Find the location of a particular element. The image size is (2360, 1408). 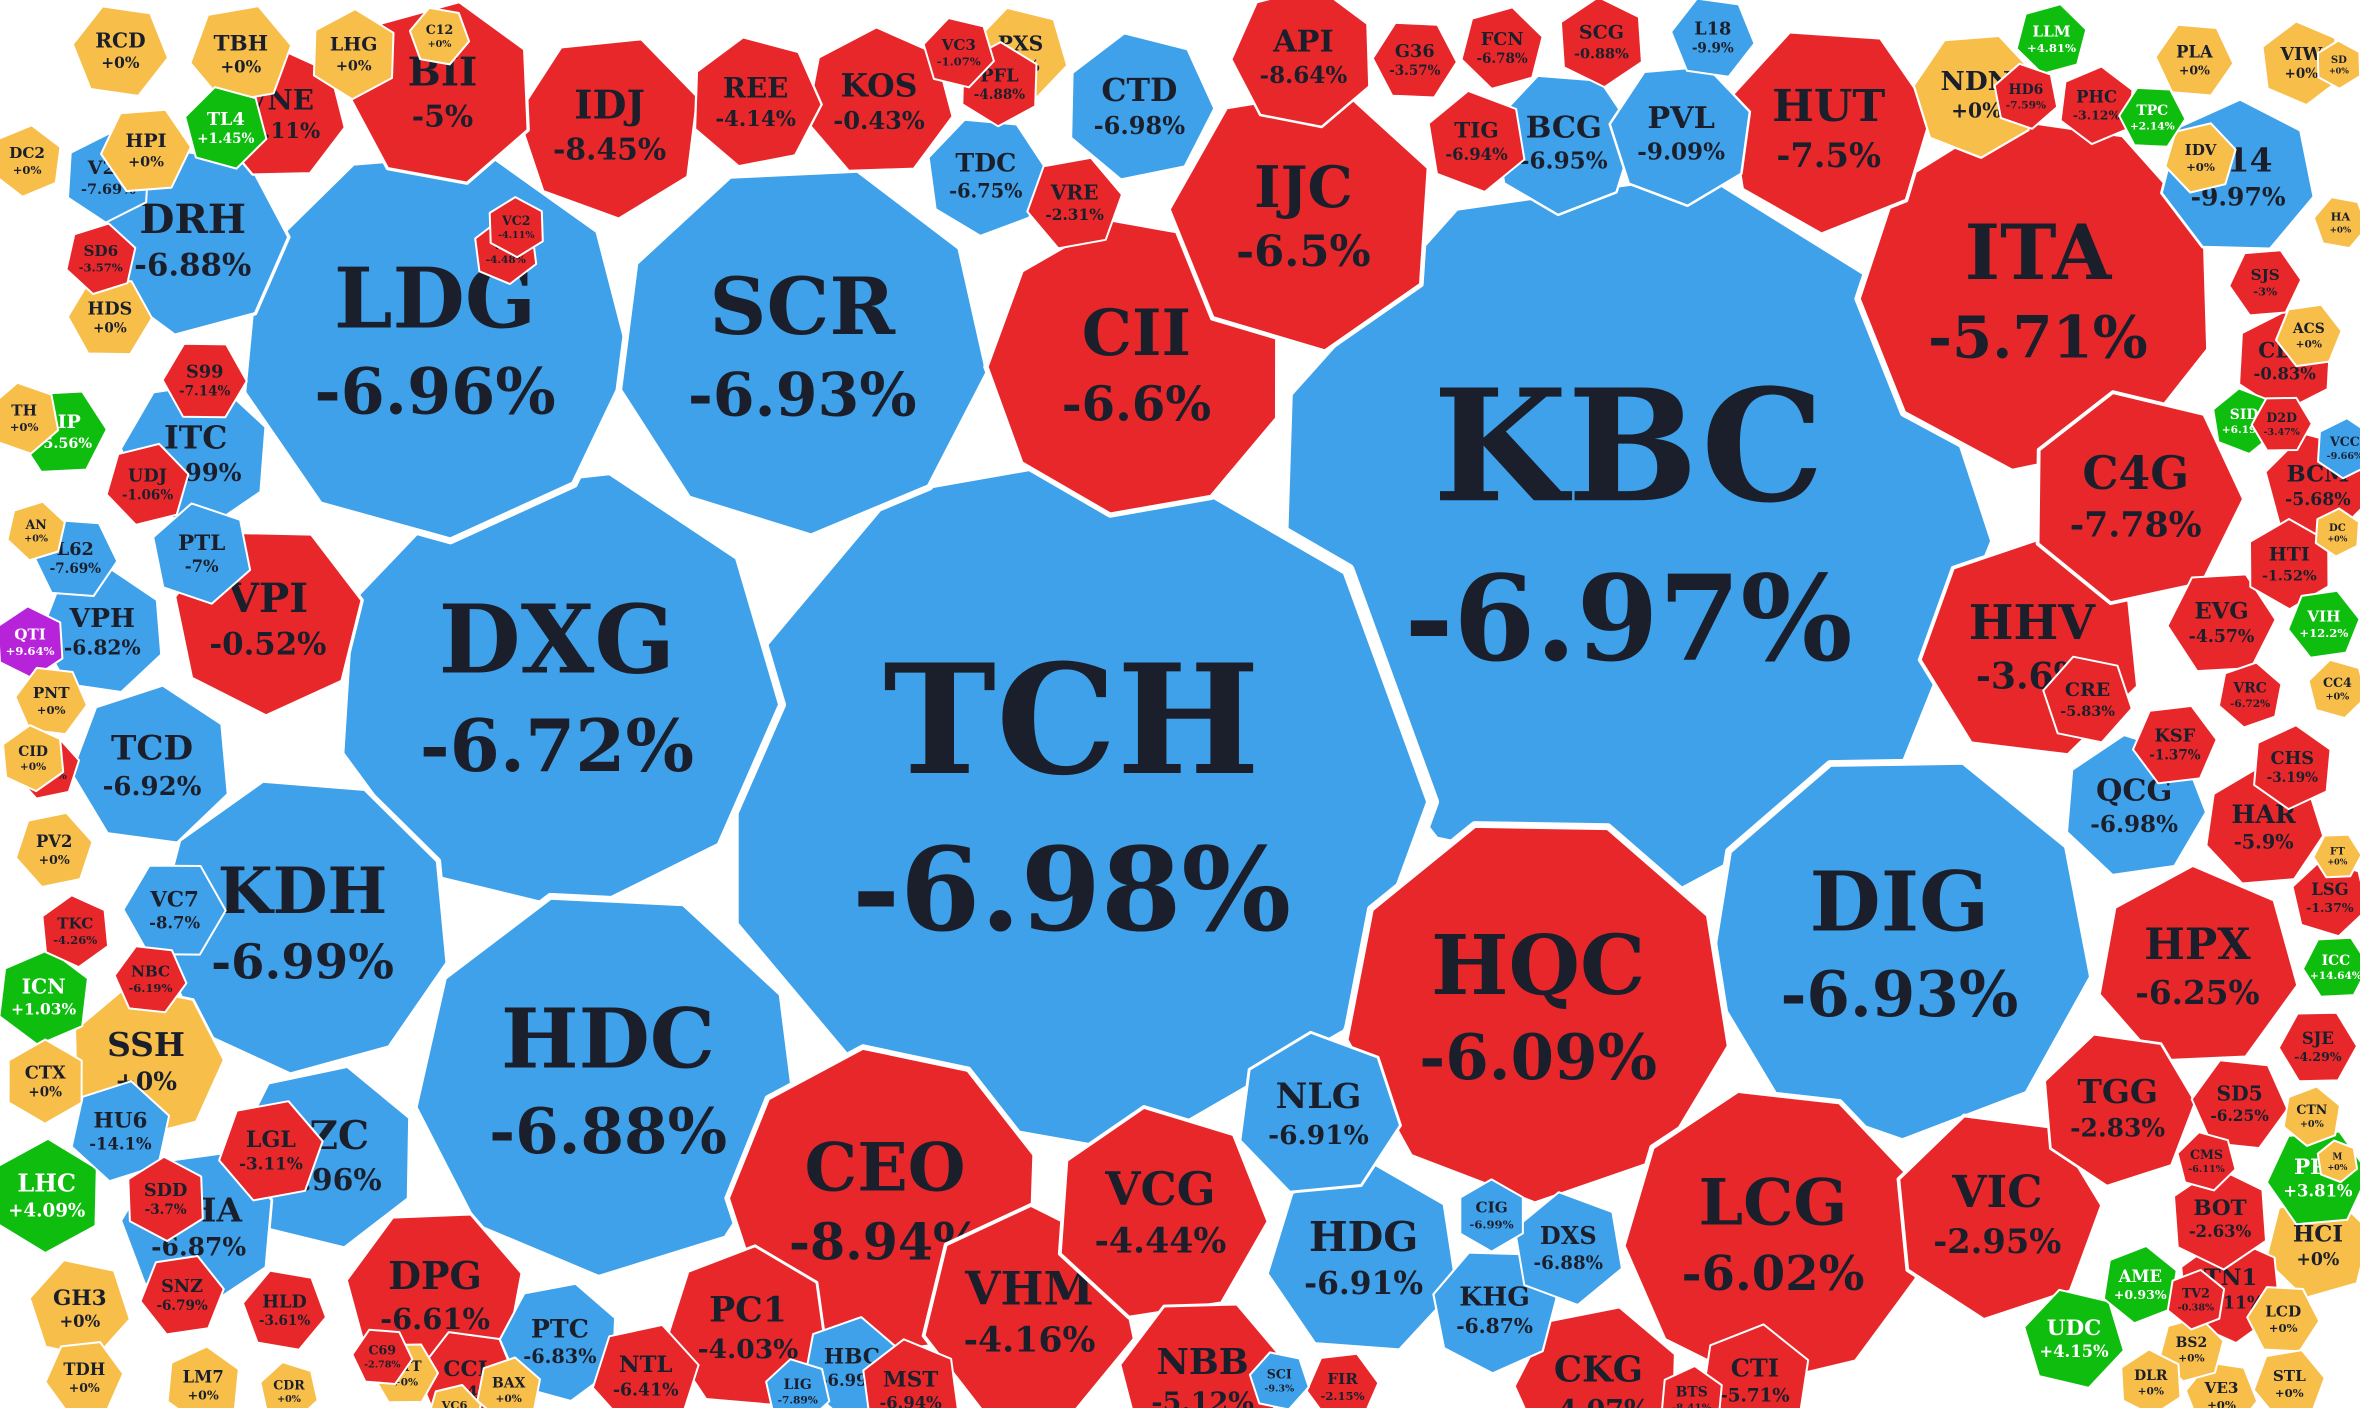

cell-cti: CTI -5.71% is located at coordinates (1755, 1365).